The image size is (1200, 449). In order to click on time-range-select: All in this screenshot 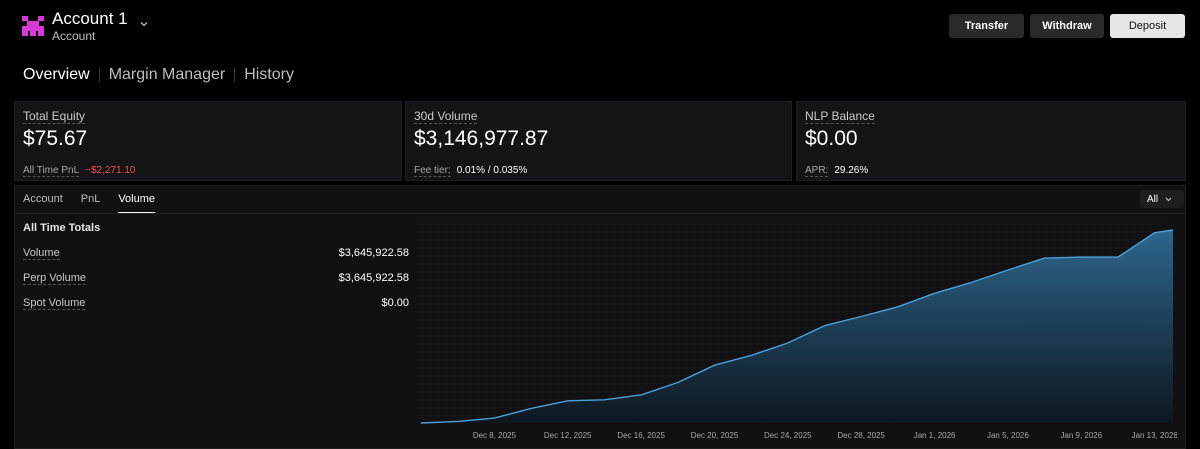, I will do `click(1162, 199)`.